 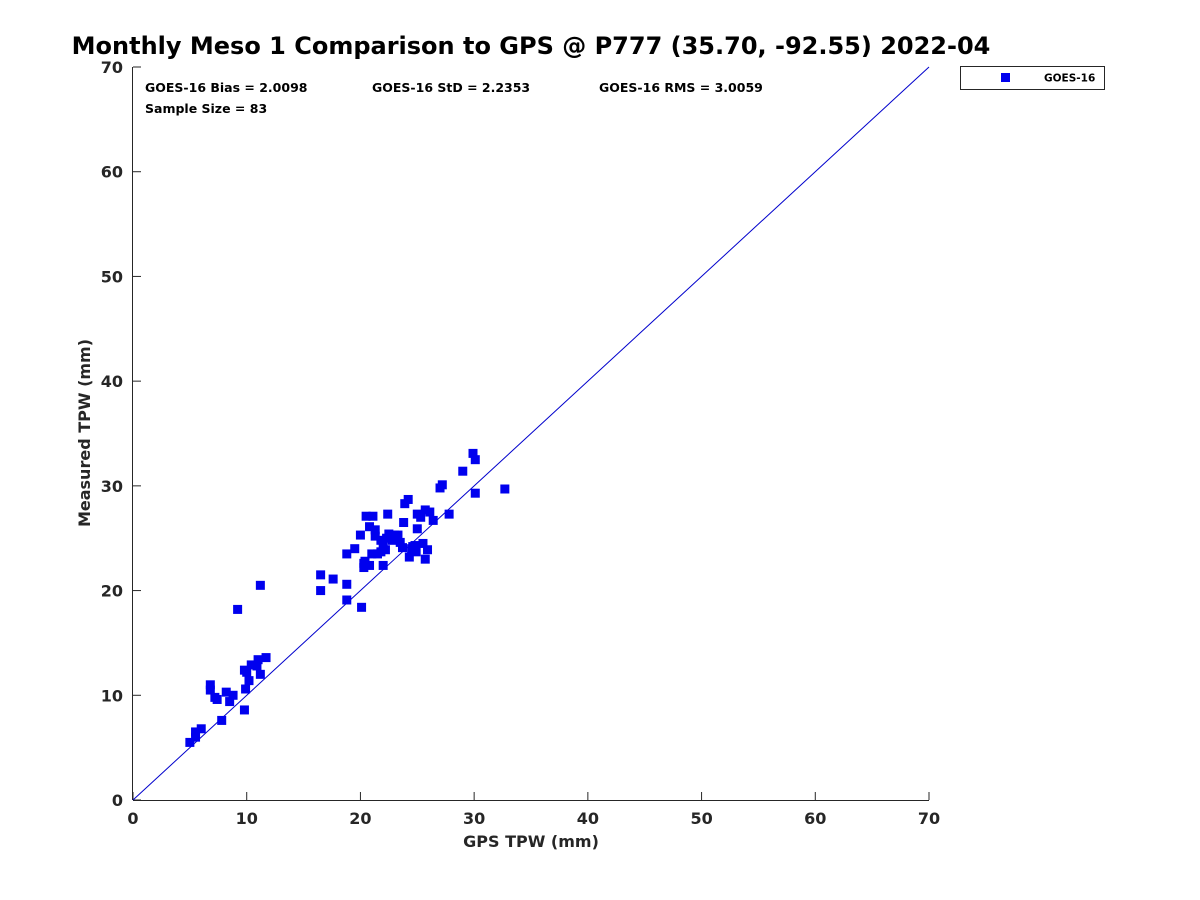 What do you see at coordinates (112, 486) in the screenshot?
I see `y-tick-label: 30` at bounding box center [112, 486].